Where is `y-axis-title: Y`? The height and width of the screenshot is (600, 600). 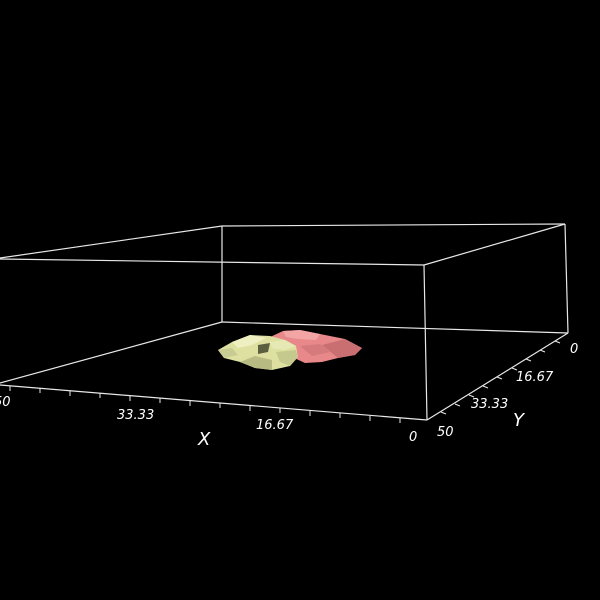 y-axis-title: Y is located at coordinates (519, 420).